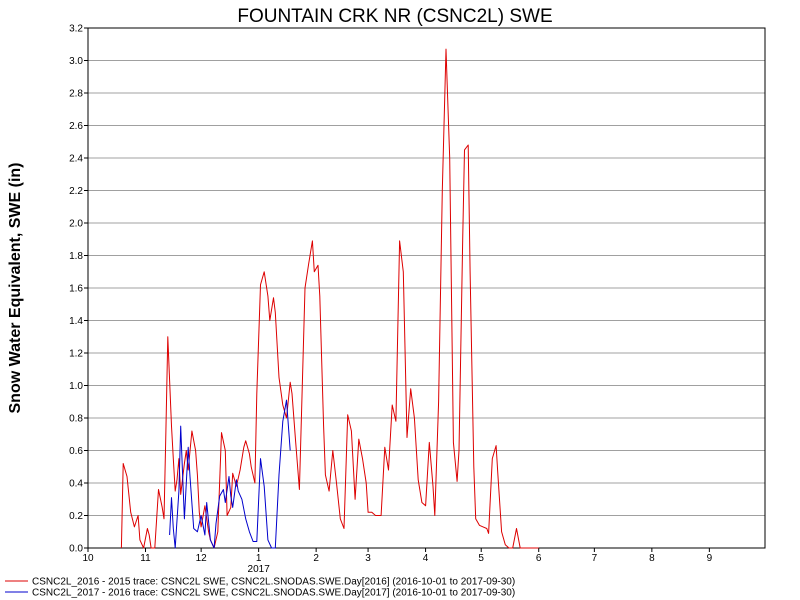  What do you see at coordinates (426, 558) in the screenshot?
I see `x-tick-label: 4` at bounding box center [426, 558].